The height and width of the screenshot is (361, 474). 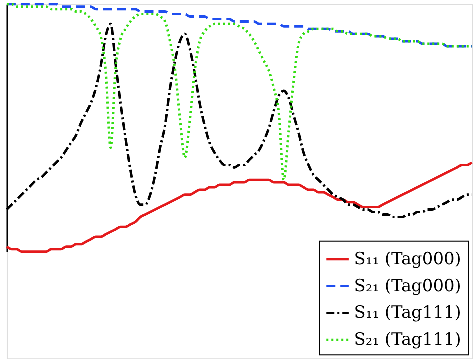 I want to click on legend-label: S₁₁ (Tag000), so click(x=408, y=258).